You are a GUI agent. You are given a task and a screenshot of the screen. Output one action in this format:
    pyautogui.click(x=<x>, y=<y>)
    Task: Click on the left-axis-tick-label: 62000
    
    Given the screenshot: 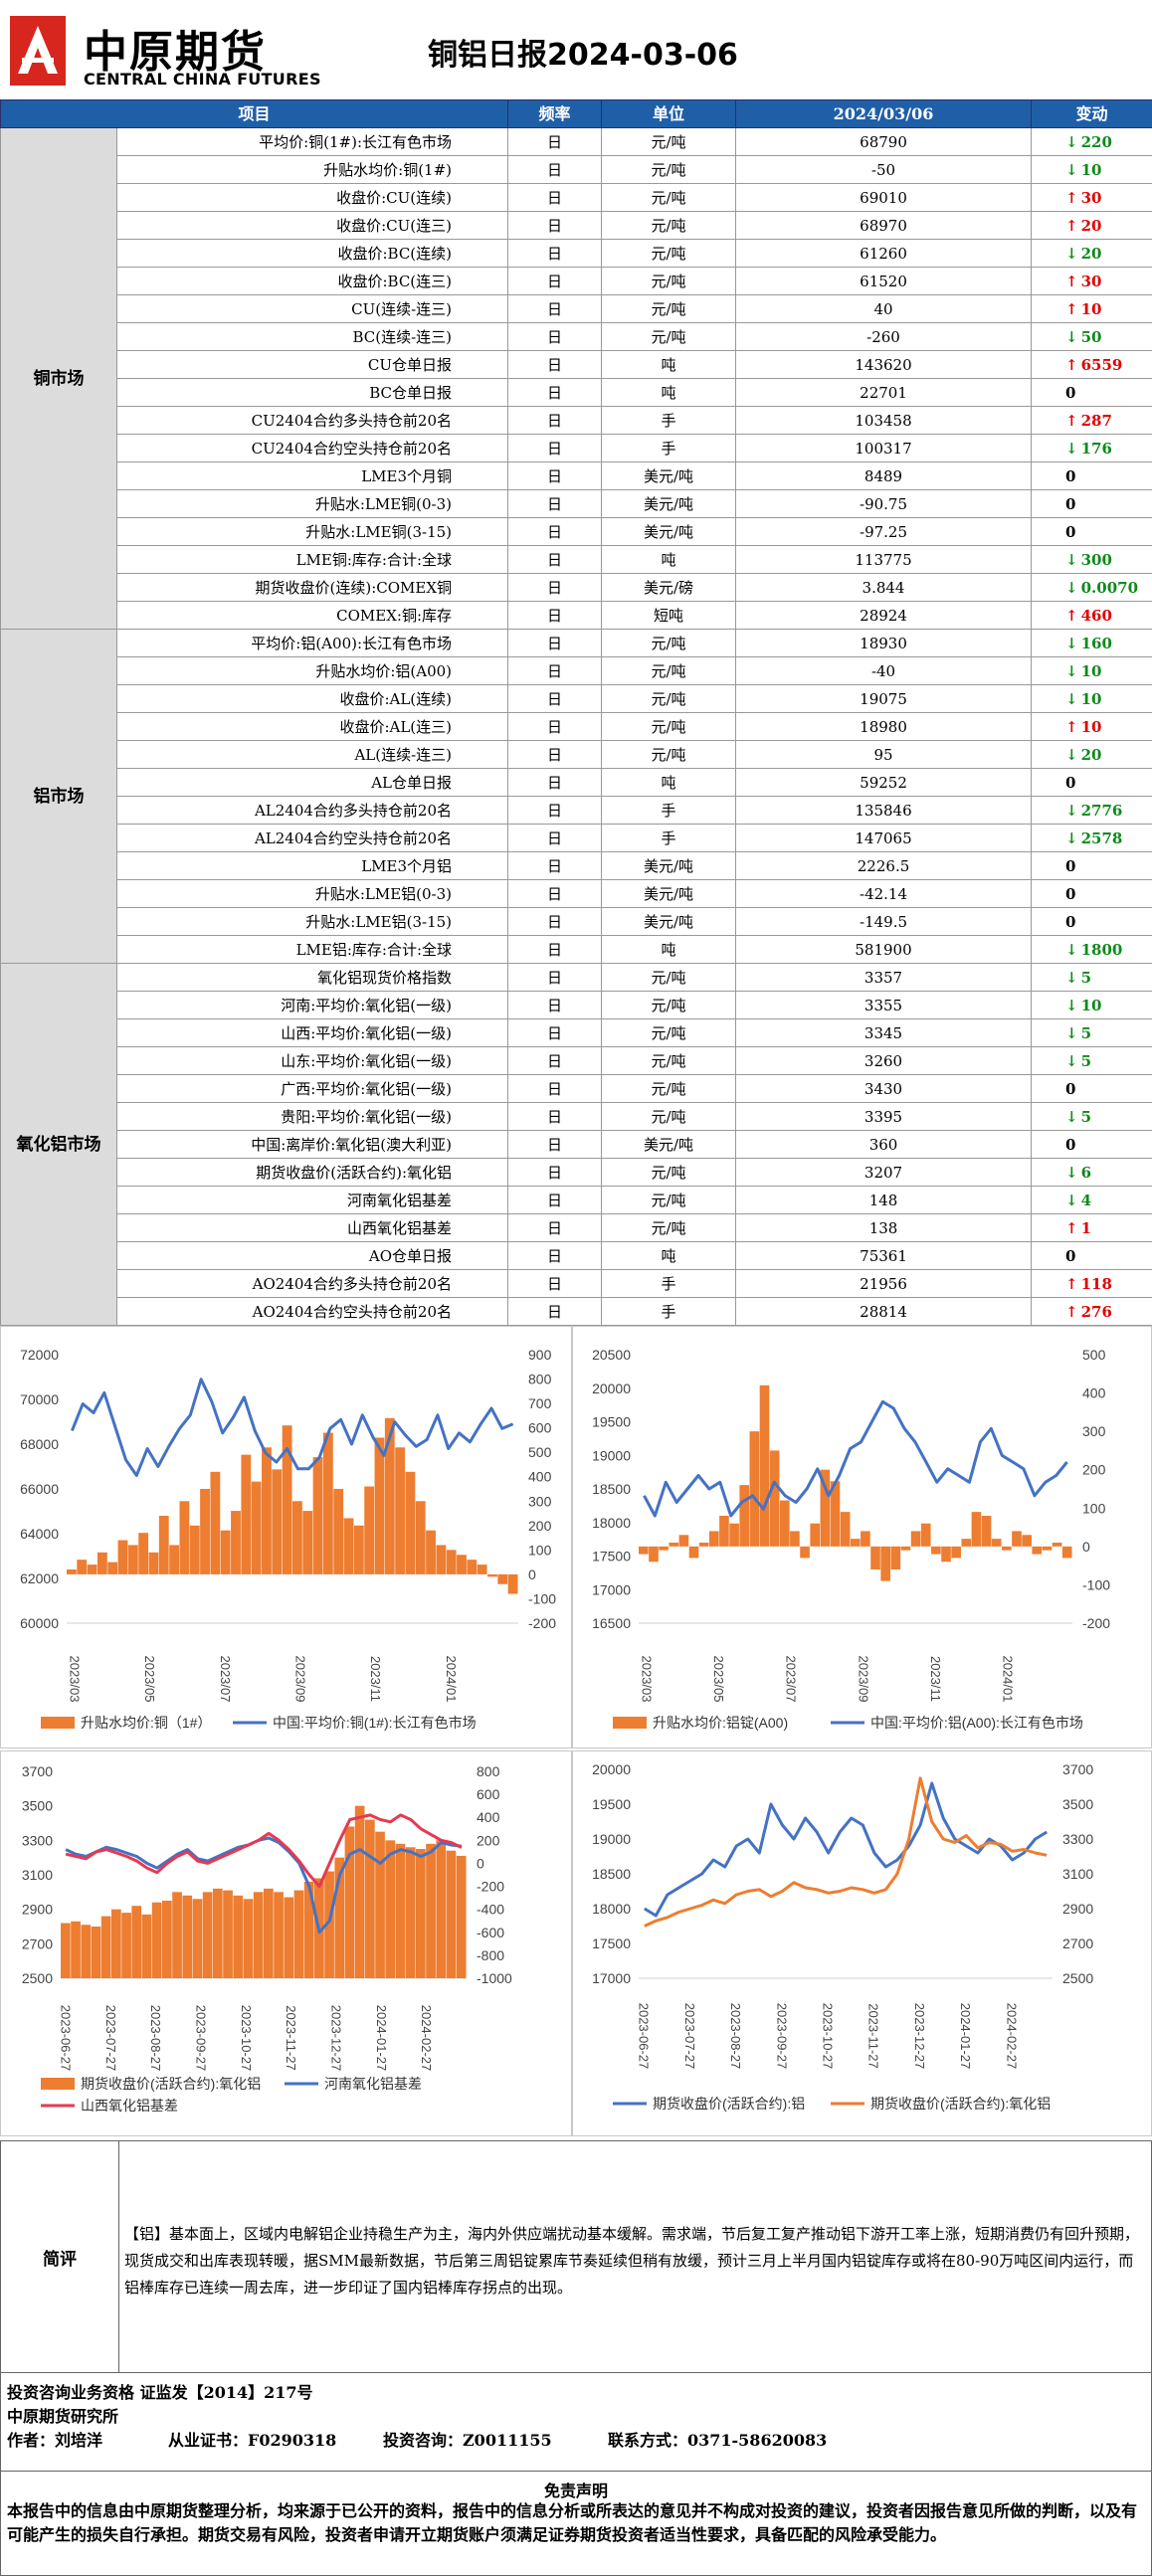 What is the action you would take?
    pyautogui.click(x=39, y=1578)
    